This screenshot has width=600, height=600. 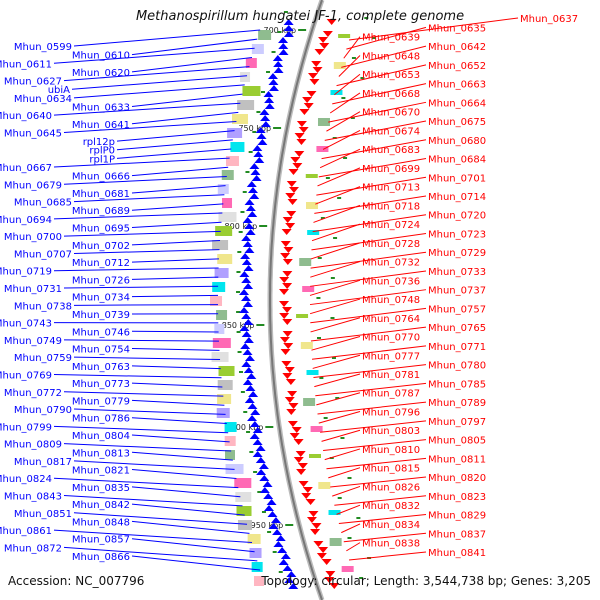 What do you see at coordinates (101, 211) in the screenshot?
I see `gene-label: Mhun_0689` at bounding box center [101, 211].